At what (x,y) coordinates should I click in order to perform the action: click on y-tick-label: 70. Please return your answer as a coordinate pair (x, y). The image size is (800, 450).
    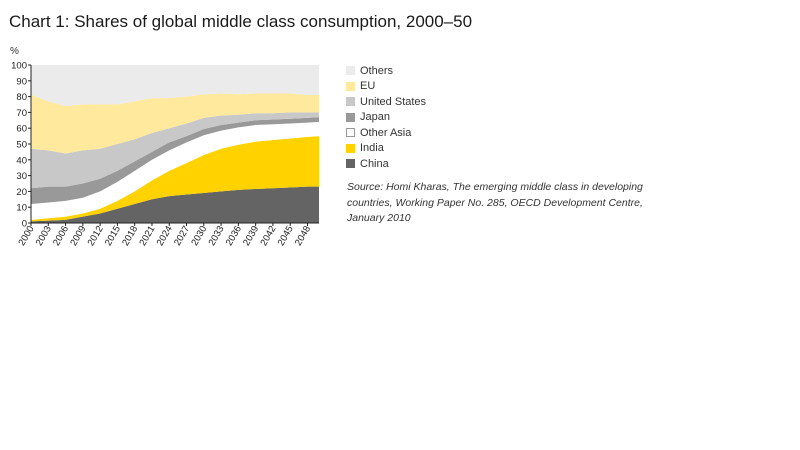
    Looking at the image, I should click on (21, 113).